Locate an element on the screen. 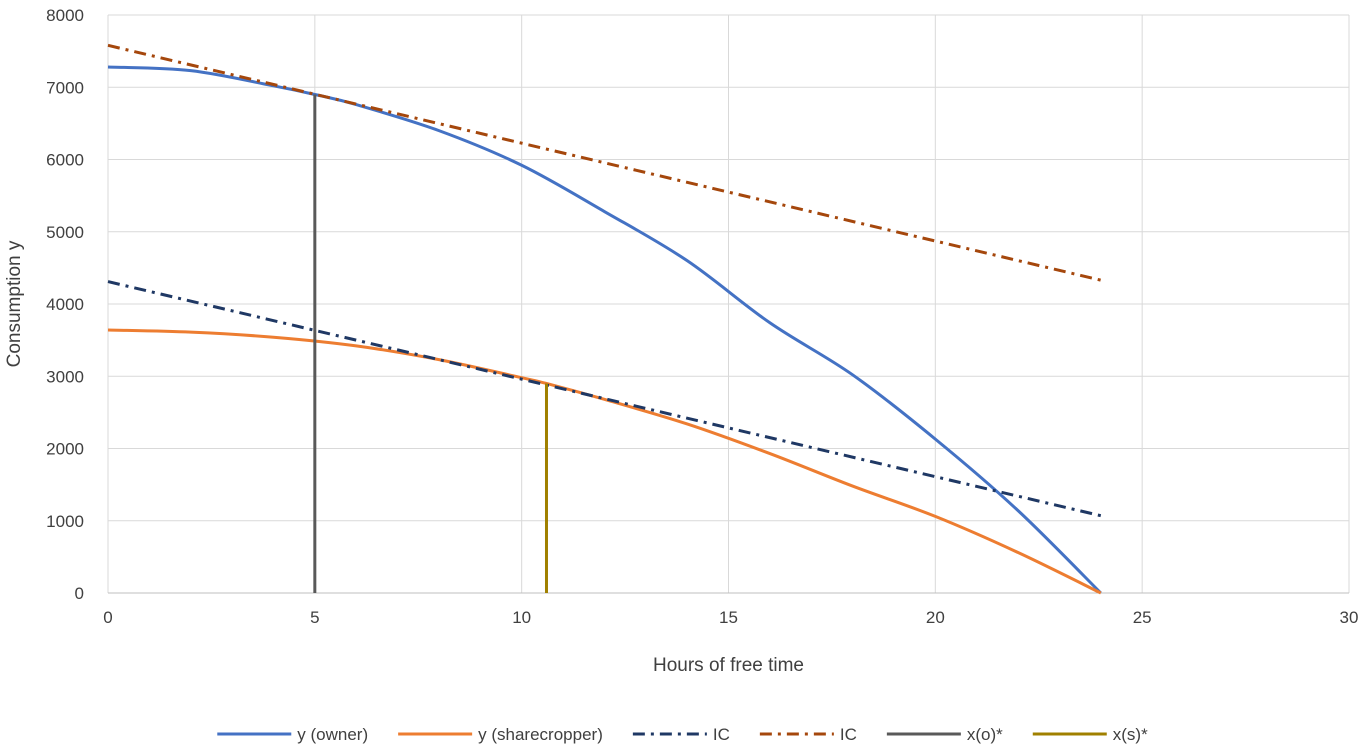  legend-x-o-star: x(o)* is located at coordinates (944, 734).